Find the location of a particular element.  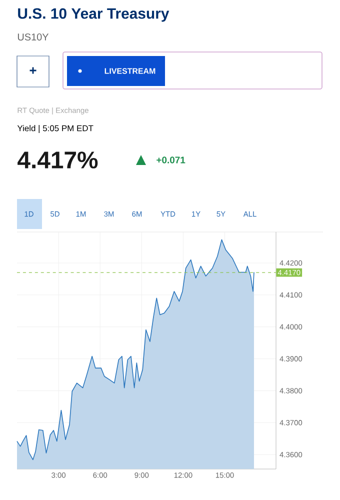

text: Yield | 5:05 PM EDT is located at coordinates (55, 129).